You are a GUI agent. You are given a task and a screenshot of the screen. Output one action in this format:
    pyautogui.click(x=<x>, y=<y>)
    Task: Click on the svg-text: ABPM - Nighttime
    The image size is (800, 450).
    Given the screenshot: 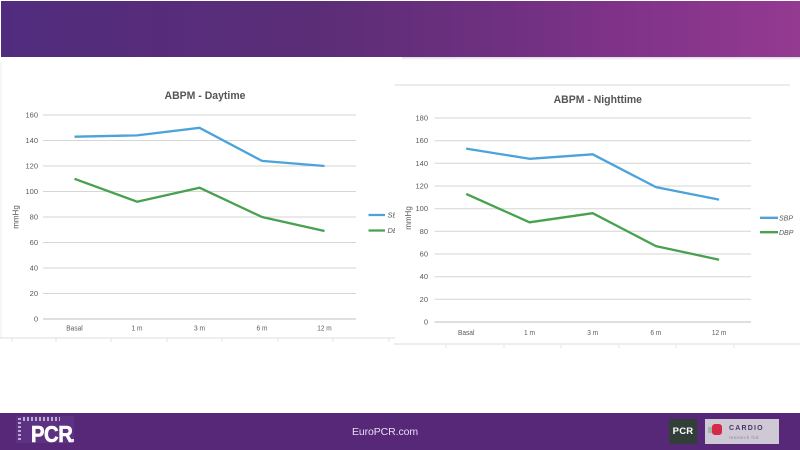 What is the action you would take?
    pyautogui.click(x=598, y=100)
    